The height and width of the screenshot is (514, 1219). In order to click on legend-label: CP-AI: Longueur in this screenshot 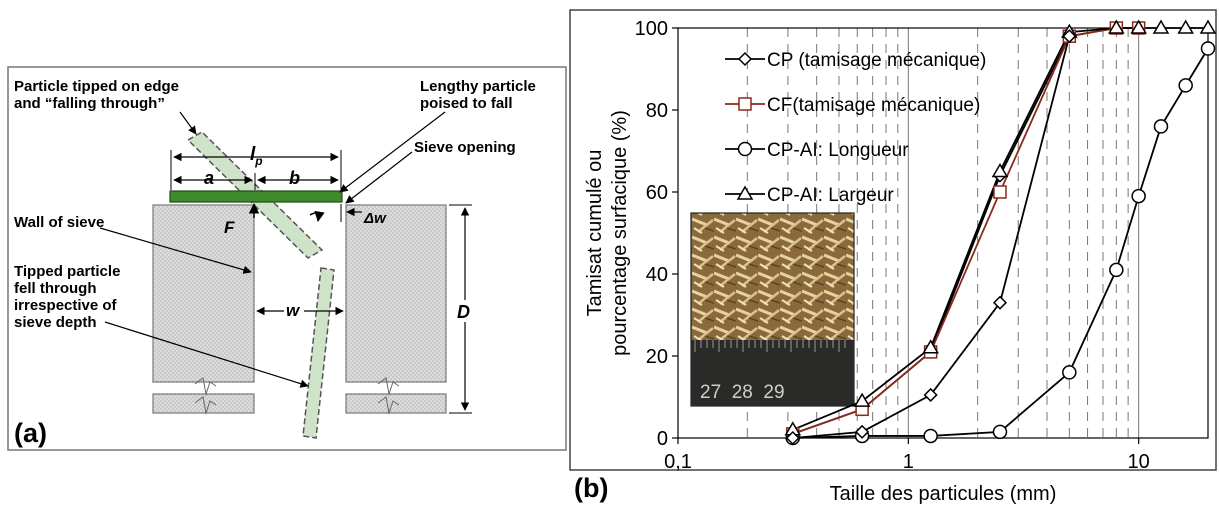, I will do `click(838, 150)`.